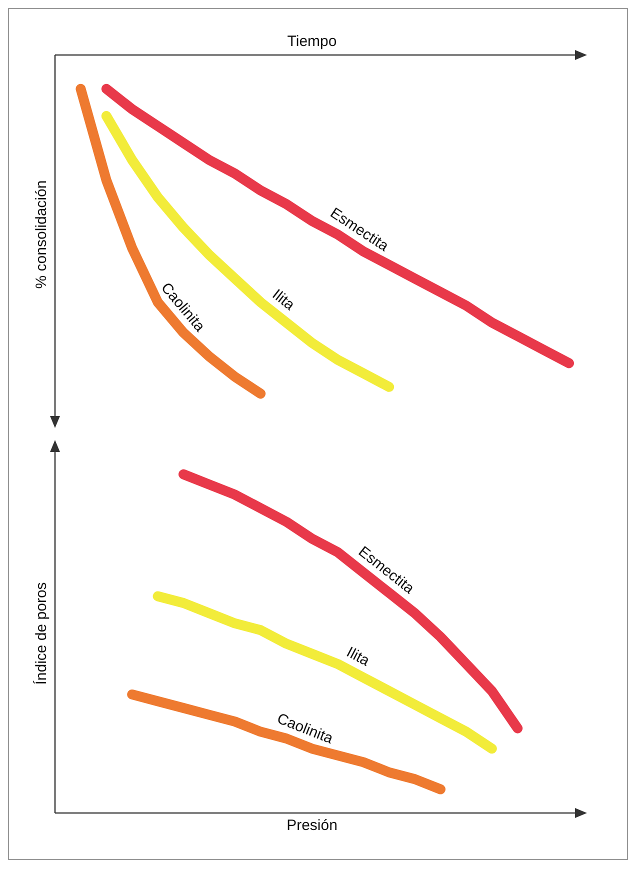  What do you see at coordinates (312, 41) in the screenshot?
I see `x-axis-title: Tiempo` at bounding box center [312, 41].